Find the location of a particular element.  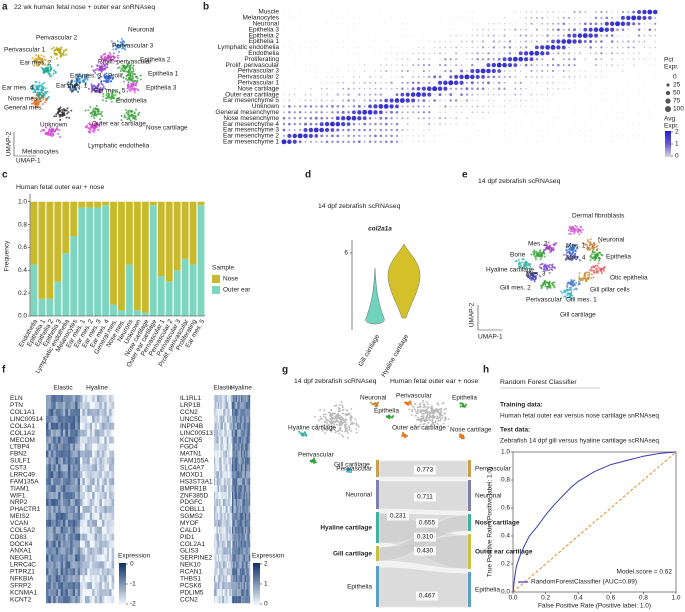

bar-segment is located at coordinates (90, 204).